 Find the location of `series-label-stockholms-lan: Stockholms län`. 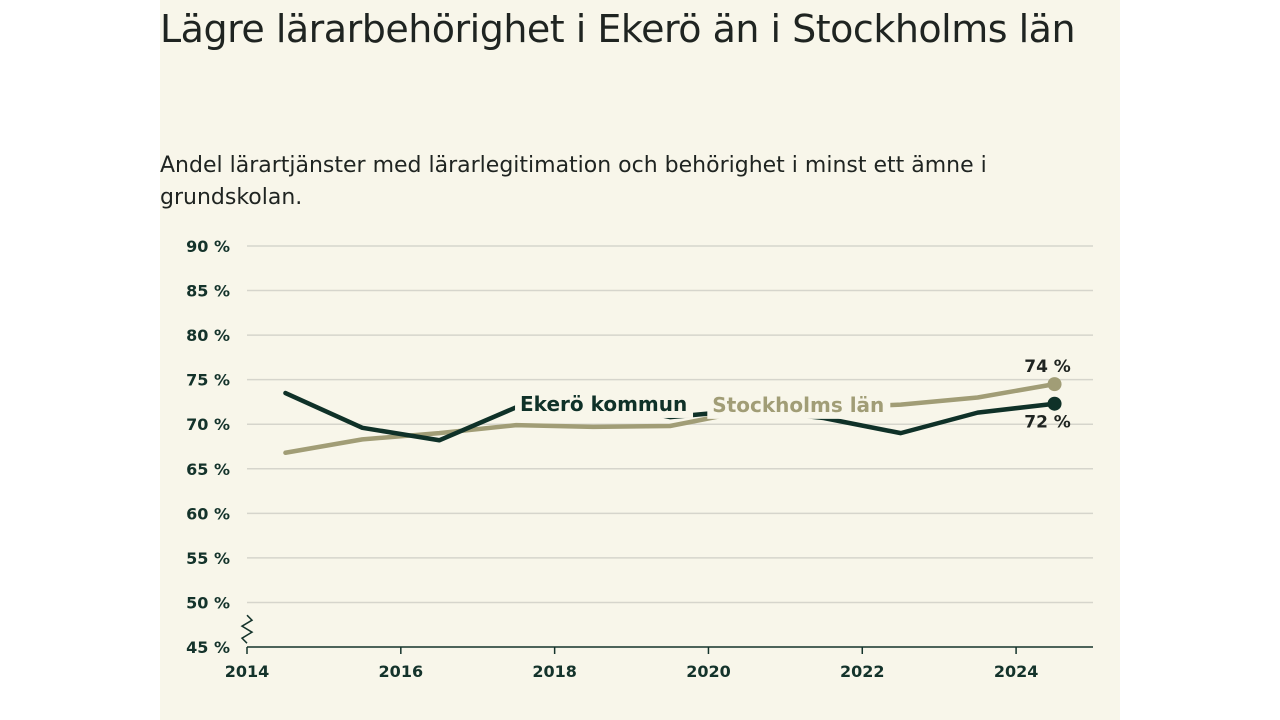

series-label-stockholms-lan: Stockholms län is located at coordinates (798, 405).